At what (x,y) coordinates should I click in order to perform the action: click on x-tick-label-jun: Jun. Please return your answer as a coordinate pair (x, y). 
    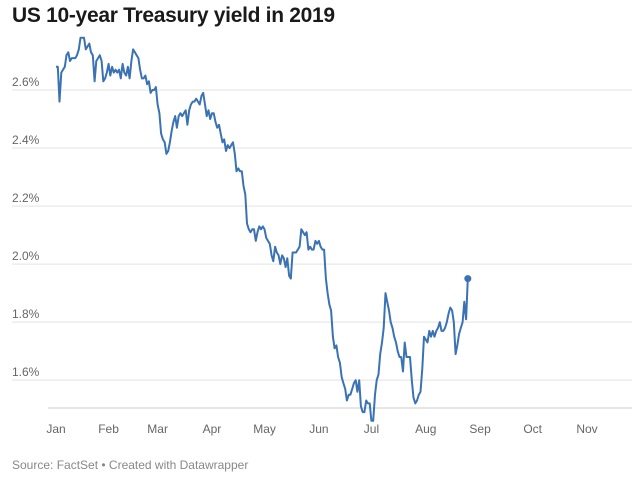
    Looking at the image, I should click on (318, 429).